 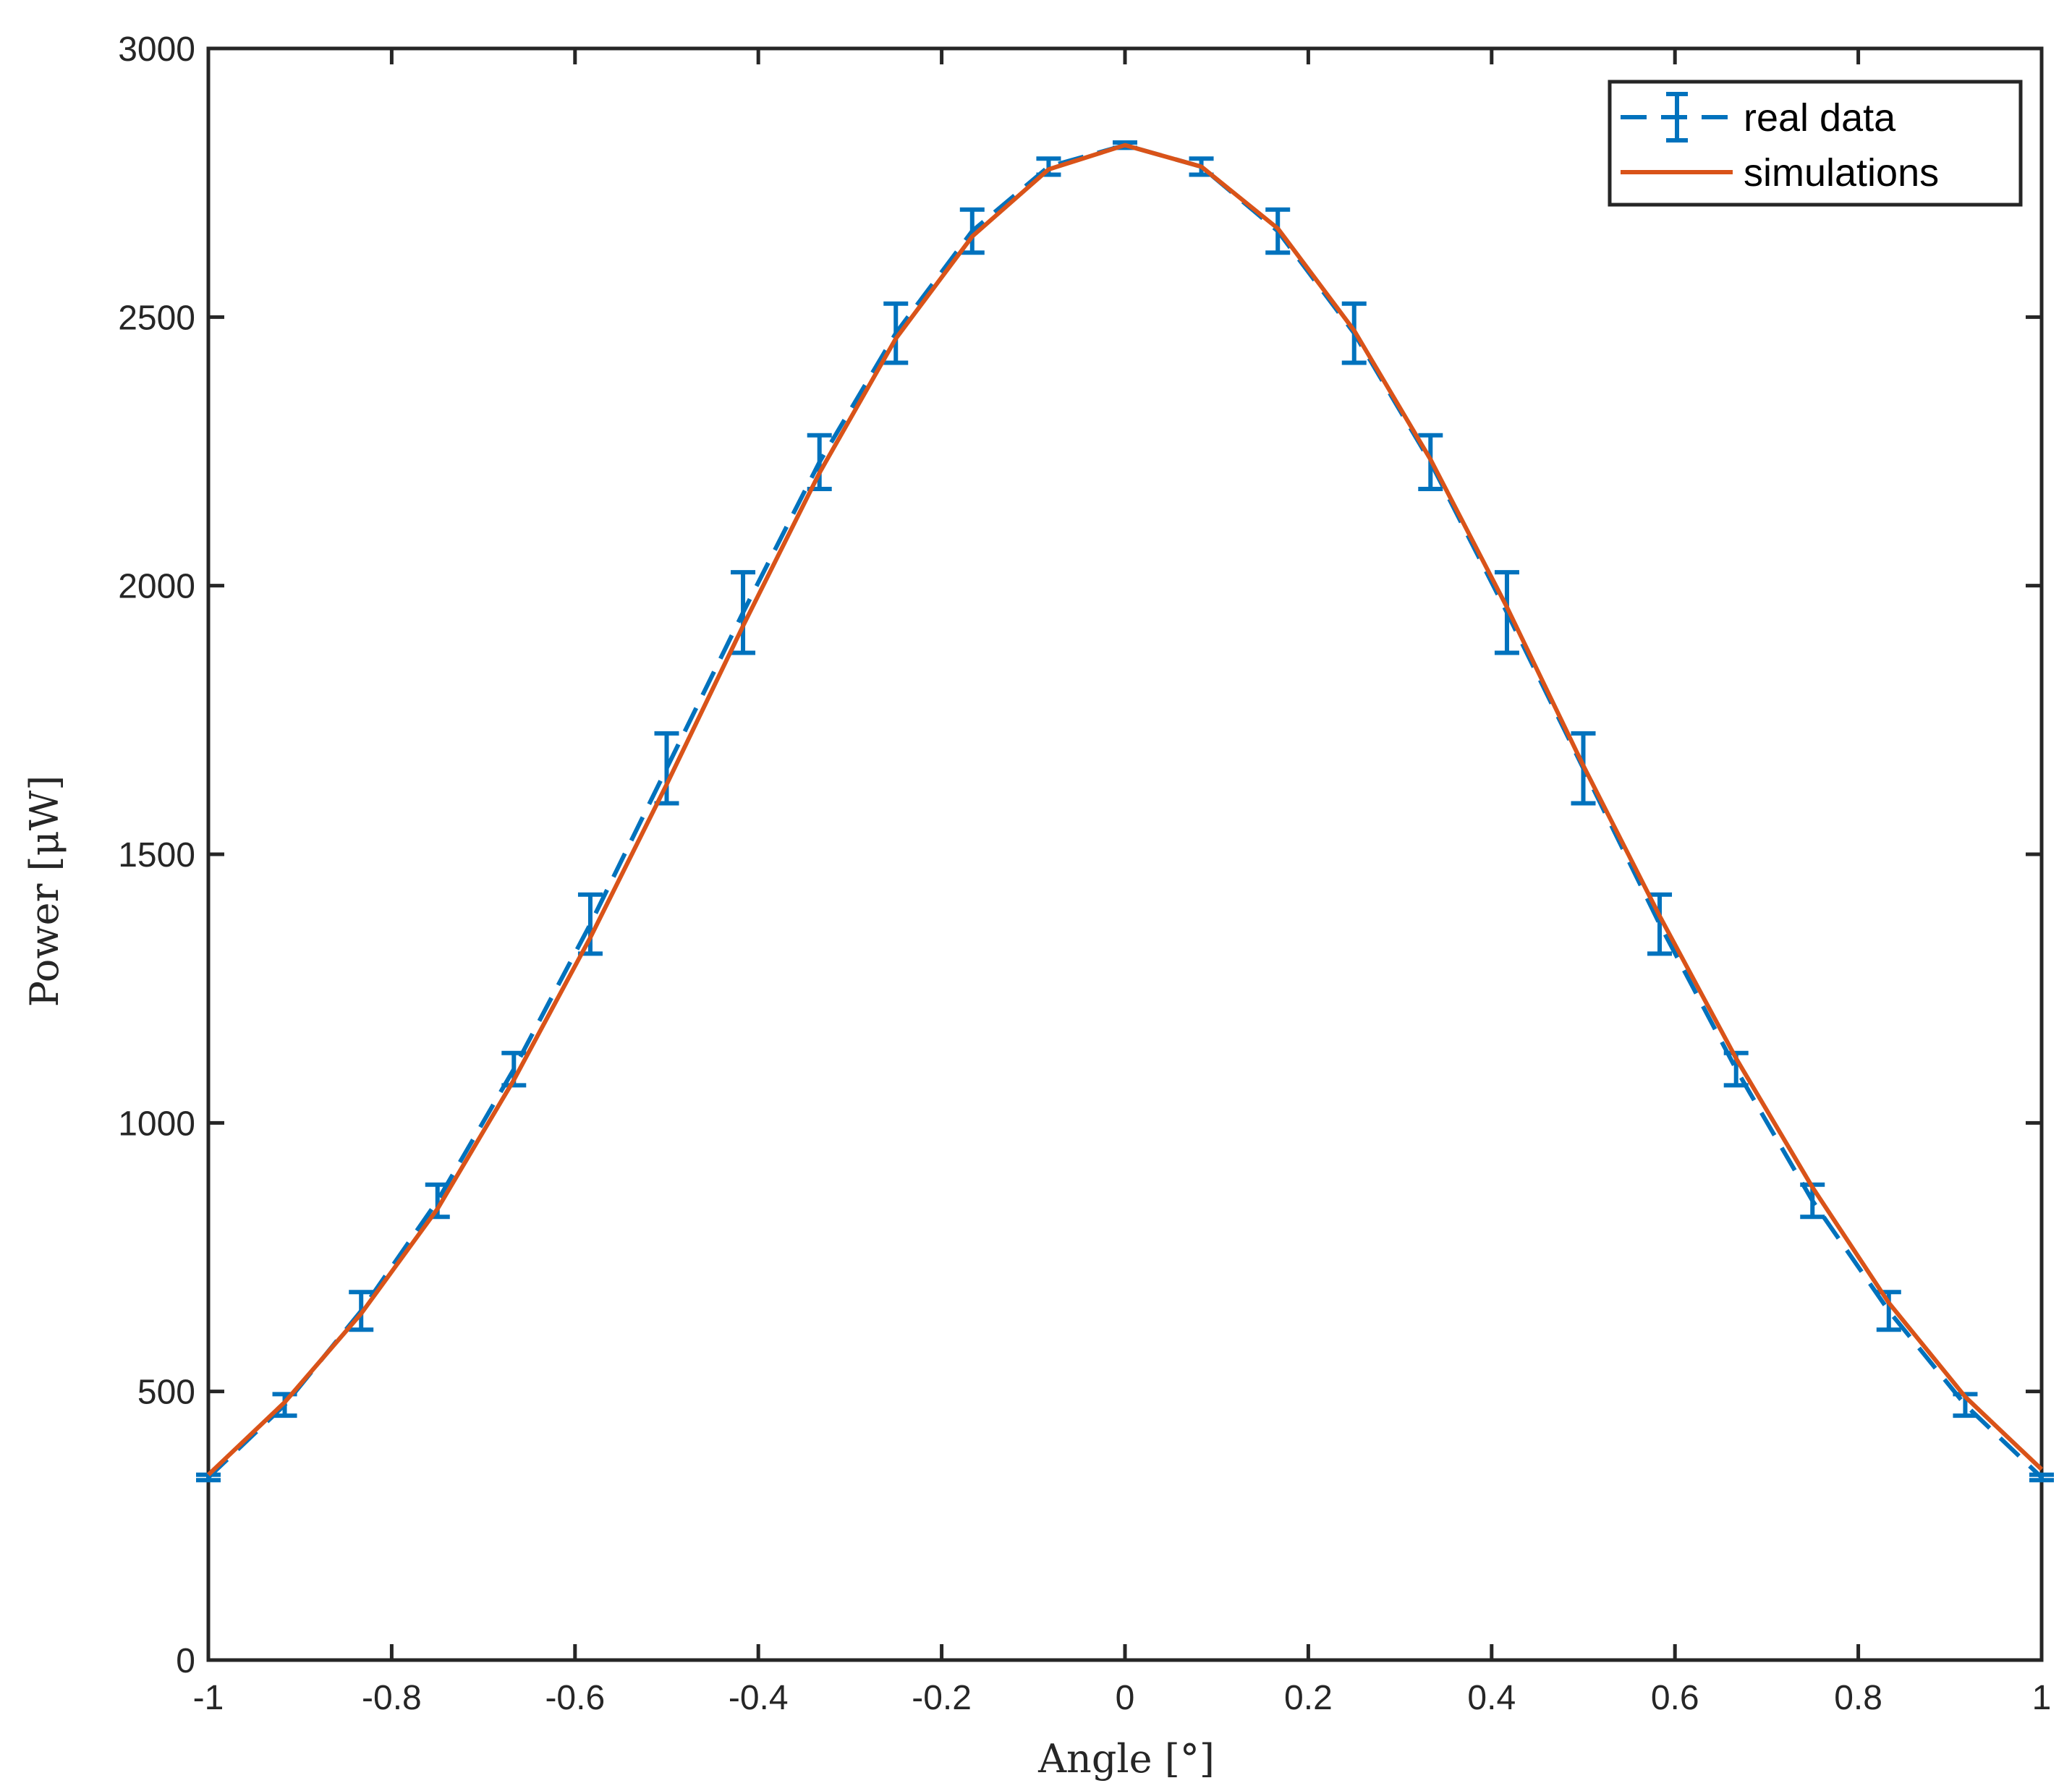 I want to click on legend-box, so click(x=1815, y=143).